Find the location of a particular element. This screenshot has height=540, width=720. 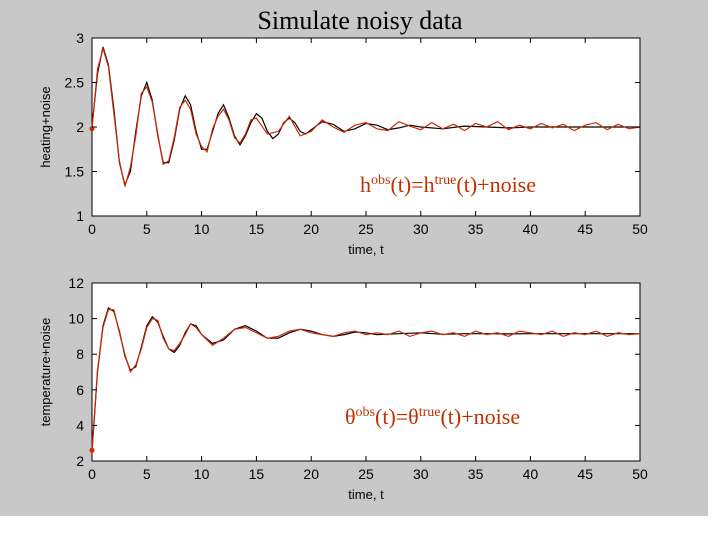

y-tick-label: 4 is located at coordinates (80, 425).